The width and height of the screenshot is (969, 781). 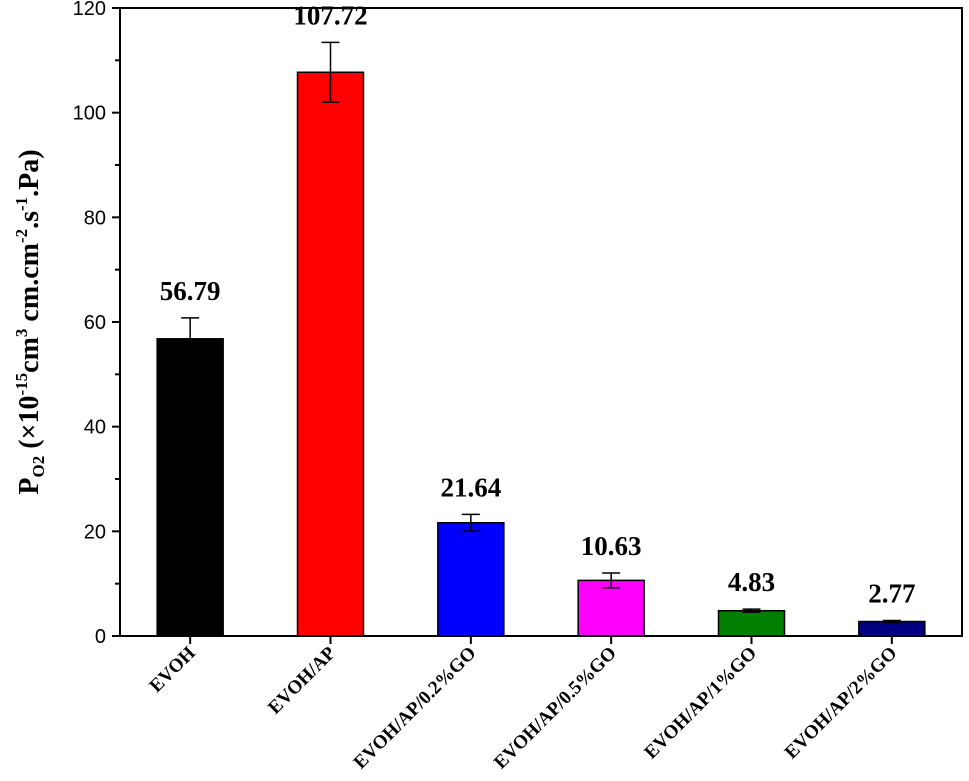 What do you see at coordinates (95, 532) in the screenshot?
I see `y-tick-label: 20` at bounding box center [95, 532].